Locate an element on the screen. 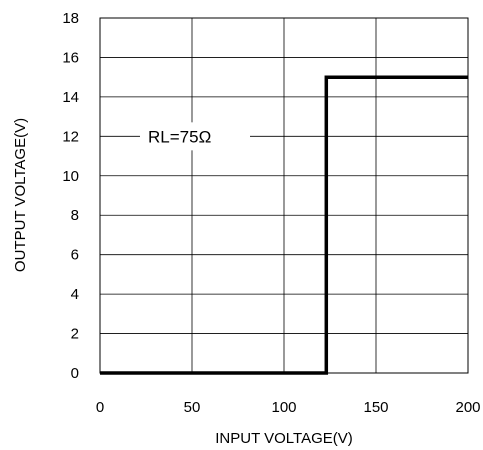  y-tick-label-3: 6 is located at coordinates (75, 255).